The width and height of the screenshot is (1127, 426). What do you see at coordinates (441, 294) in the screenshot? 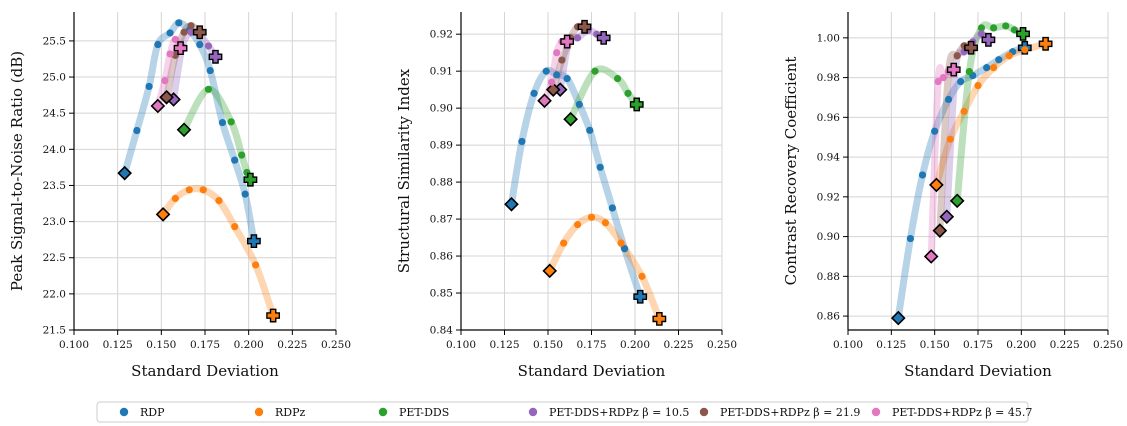
I see `y-tick-label: 0.85` at bounding box center [441, 294].